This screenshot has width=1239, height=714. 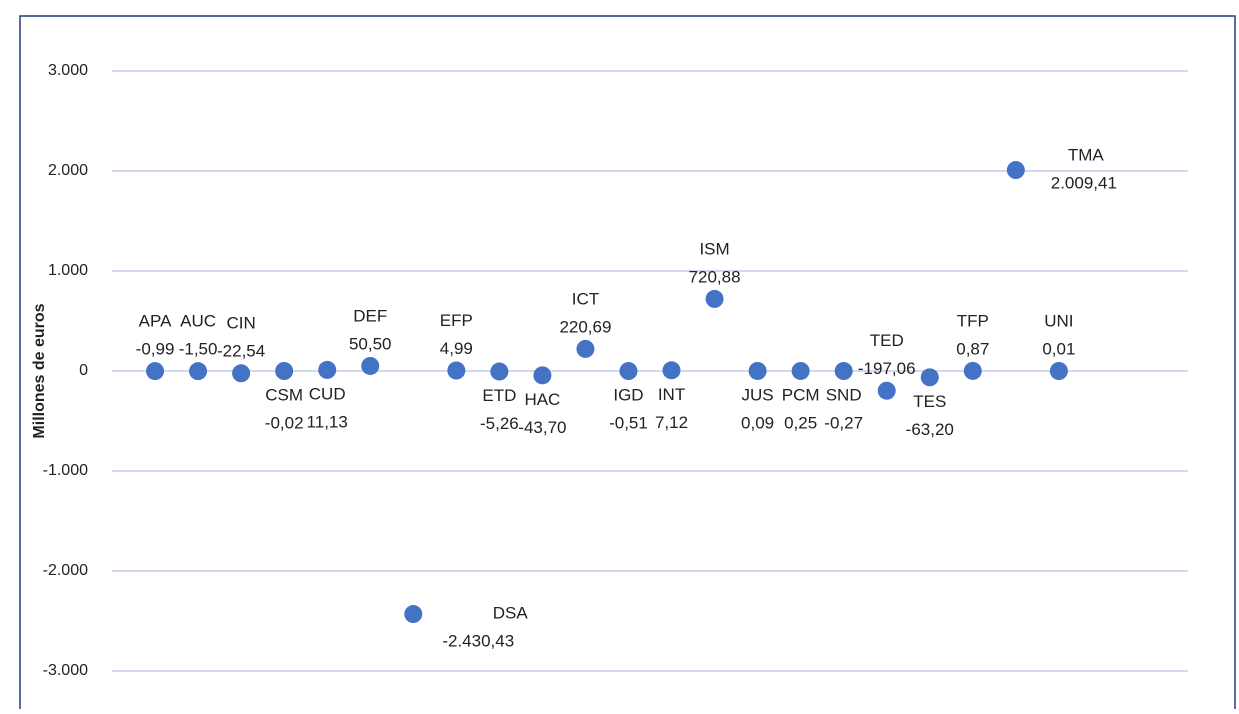 What do you see at coordinates (758, 394) in the screenshot?
I see `point-name: JUS` at bounding box center [758, 394].